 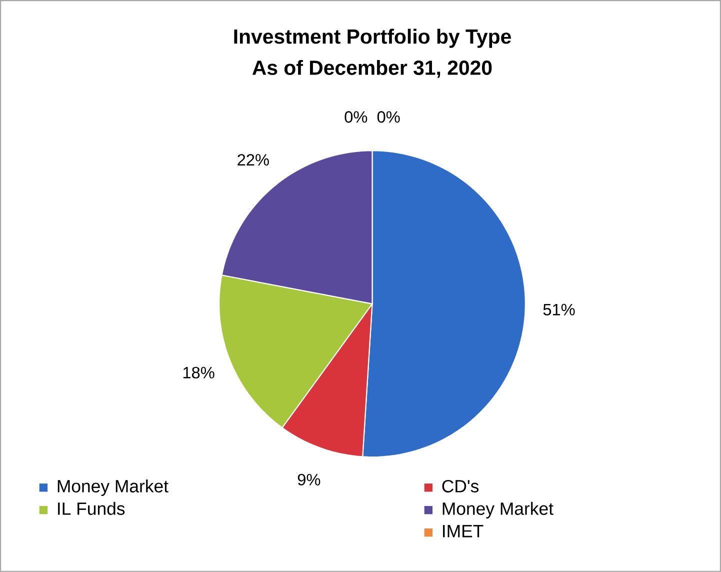 I want to click on data-label: 51%, so click(x=559, y=310).